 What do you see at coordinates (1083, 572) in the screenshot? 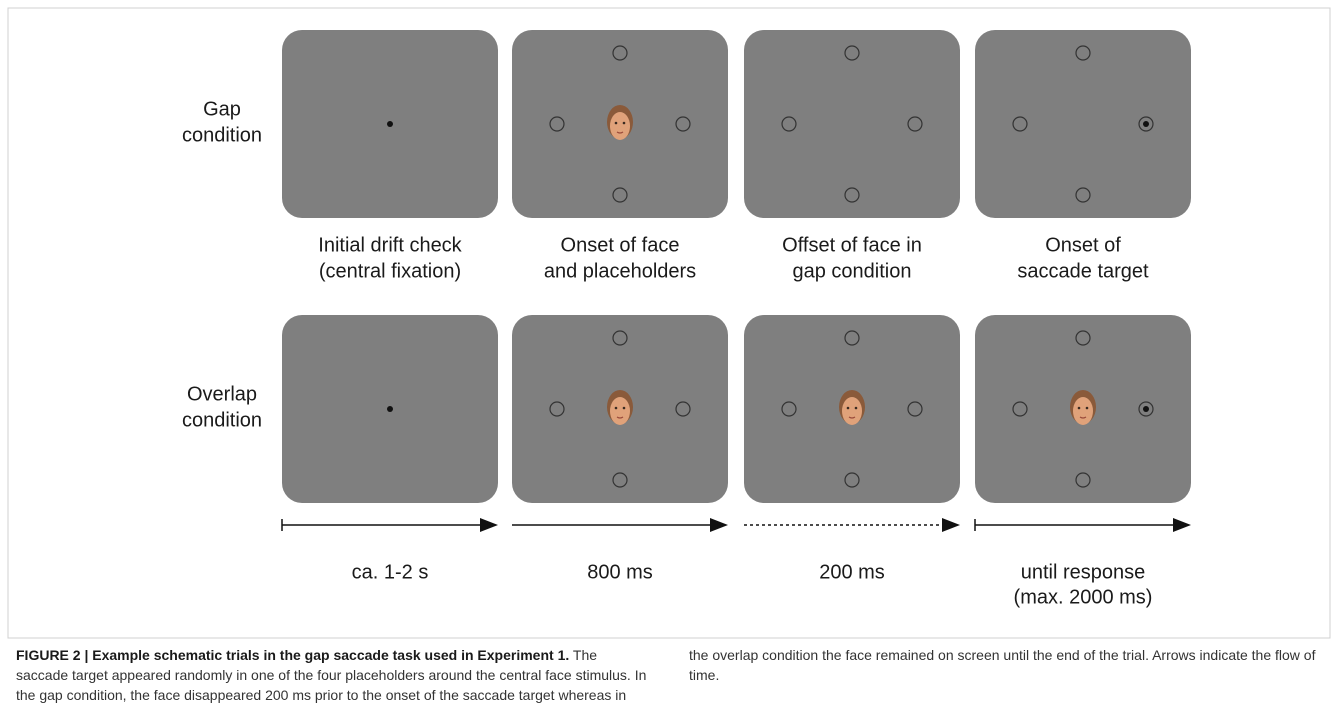
I see `duration-label: until response` at bounding box center [1083, 572].